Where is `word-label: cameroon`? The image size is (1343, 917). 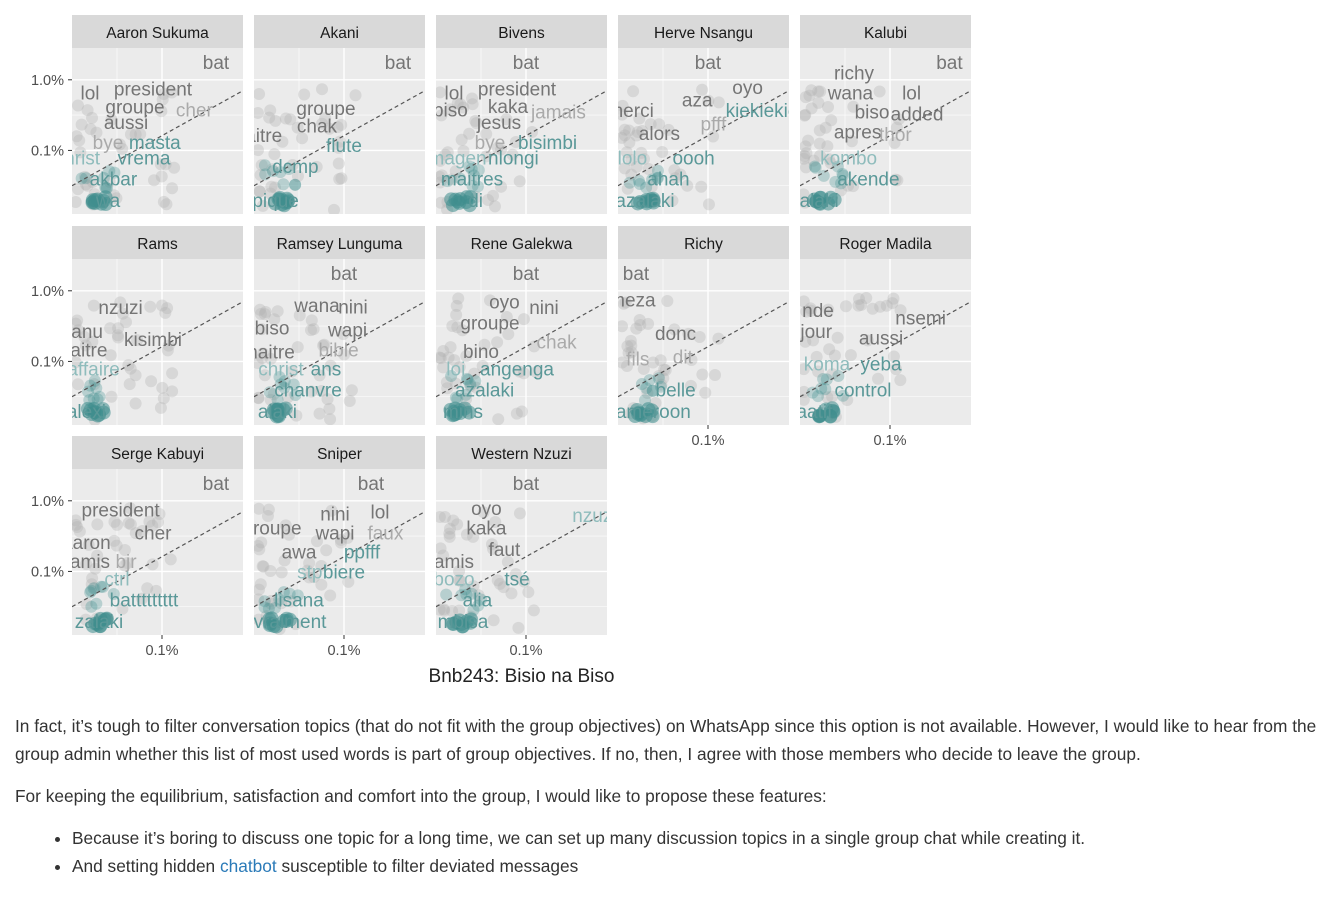
word-label: cameroon is located at coordinates (648, 412).